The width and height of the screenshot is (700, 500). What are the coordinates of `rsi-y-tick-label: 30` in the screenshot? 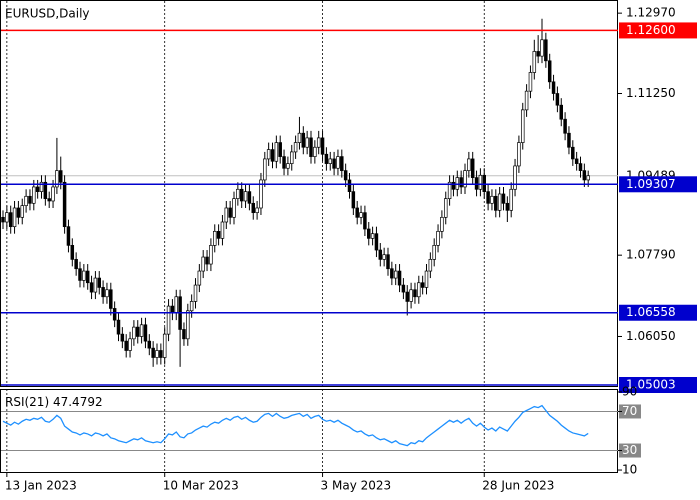 It's located at (629, 450).